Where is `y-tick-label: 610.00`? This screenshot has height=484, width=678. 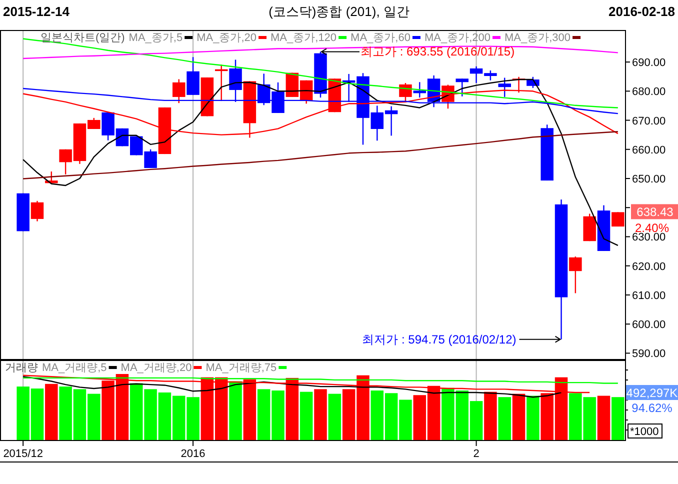 y-tick-label: 610.00 is located at coordinates (649, 296).